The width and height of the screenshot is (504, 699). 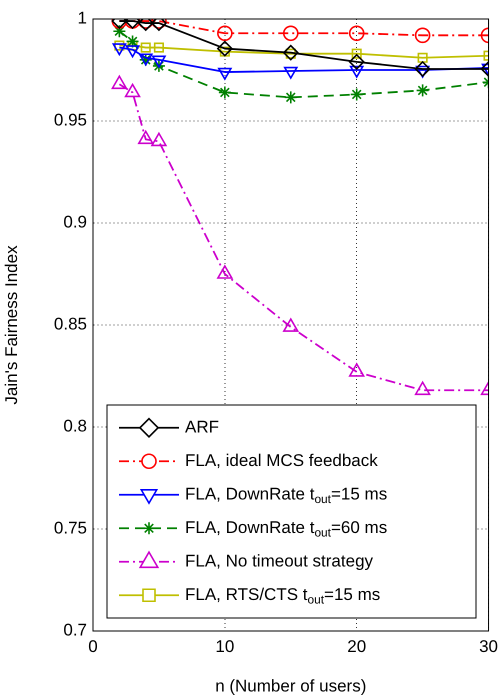 I want to click on y-tick-label: 0.75, so click(x=70, y=528).